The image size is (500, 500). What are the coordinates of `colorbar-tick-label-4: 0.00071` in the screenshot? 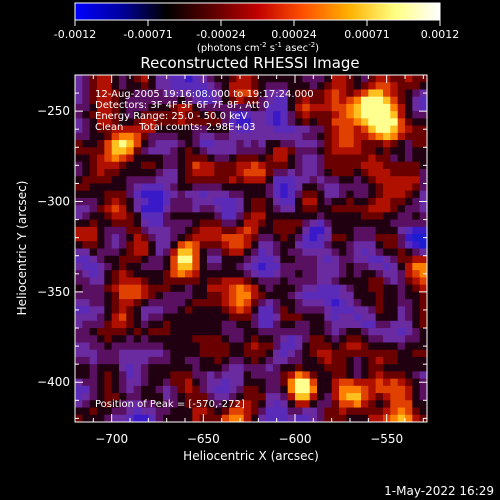 It's located at (367, 34).